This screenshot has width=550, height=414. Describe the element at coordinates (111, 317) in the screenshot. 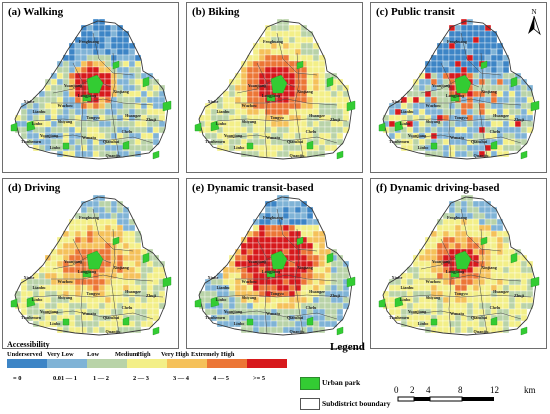

I see `district-label: Qianshui` at that location.